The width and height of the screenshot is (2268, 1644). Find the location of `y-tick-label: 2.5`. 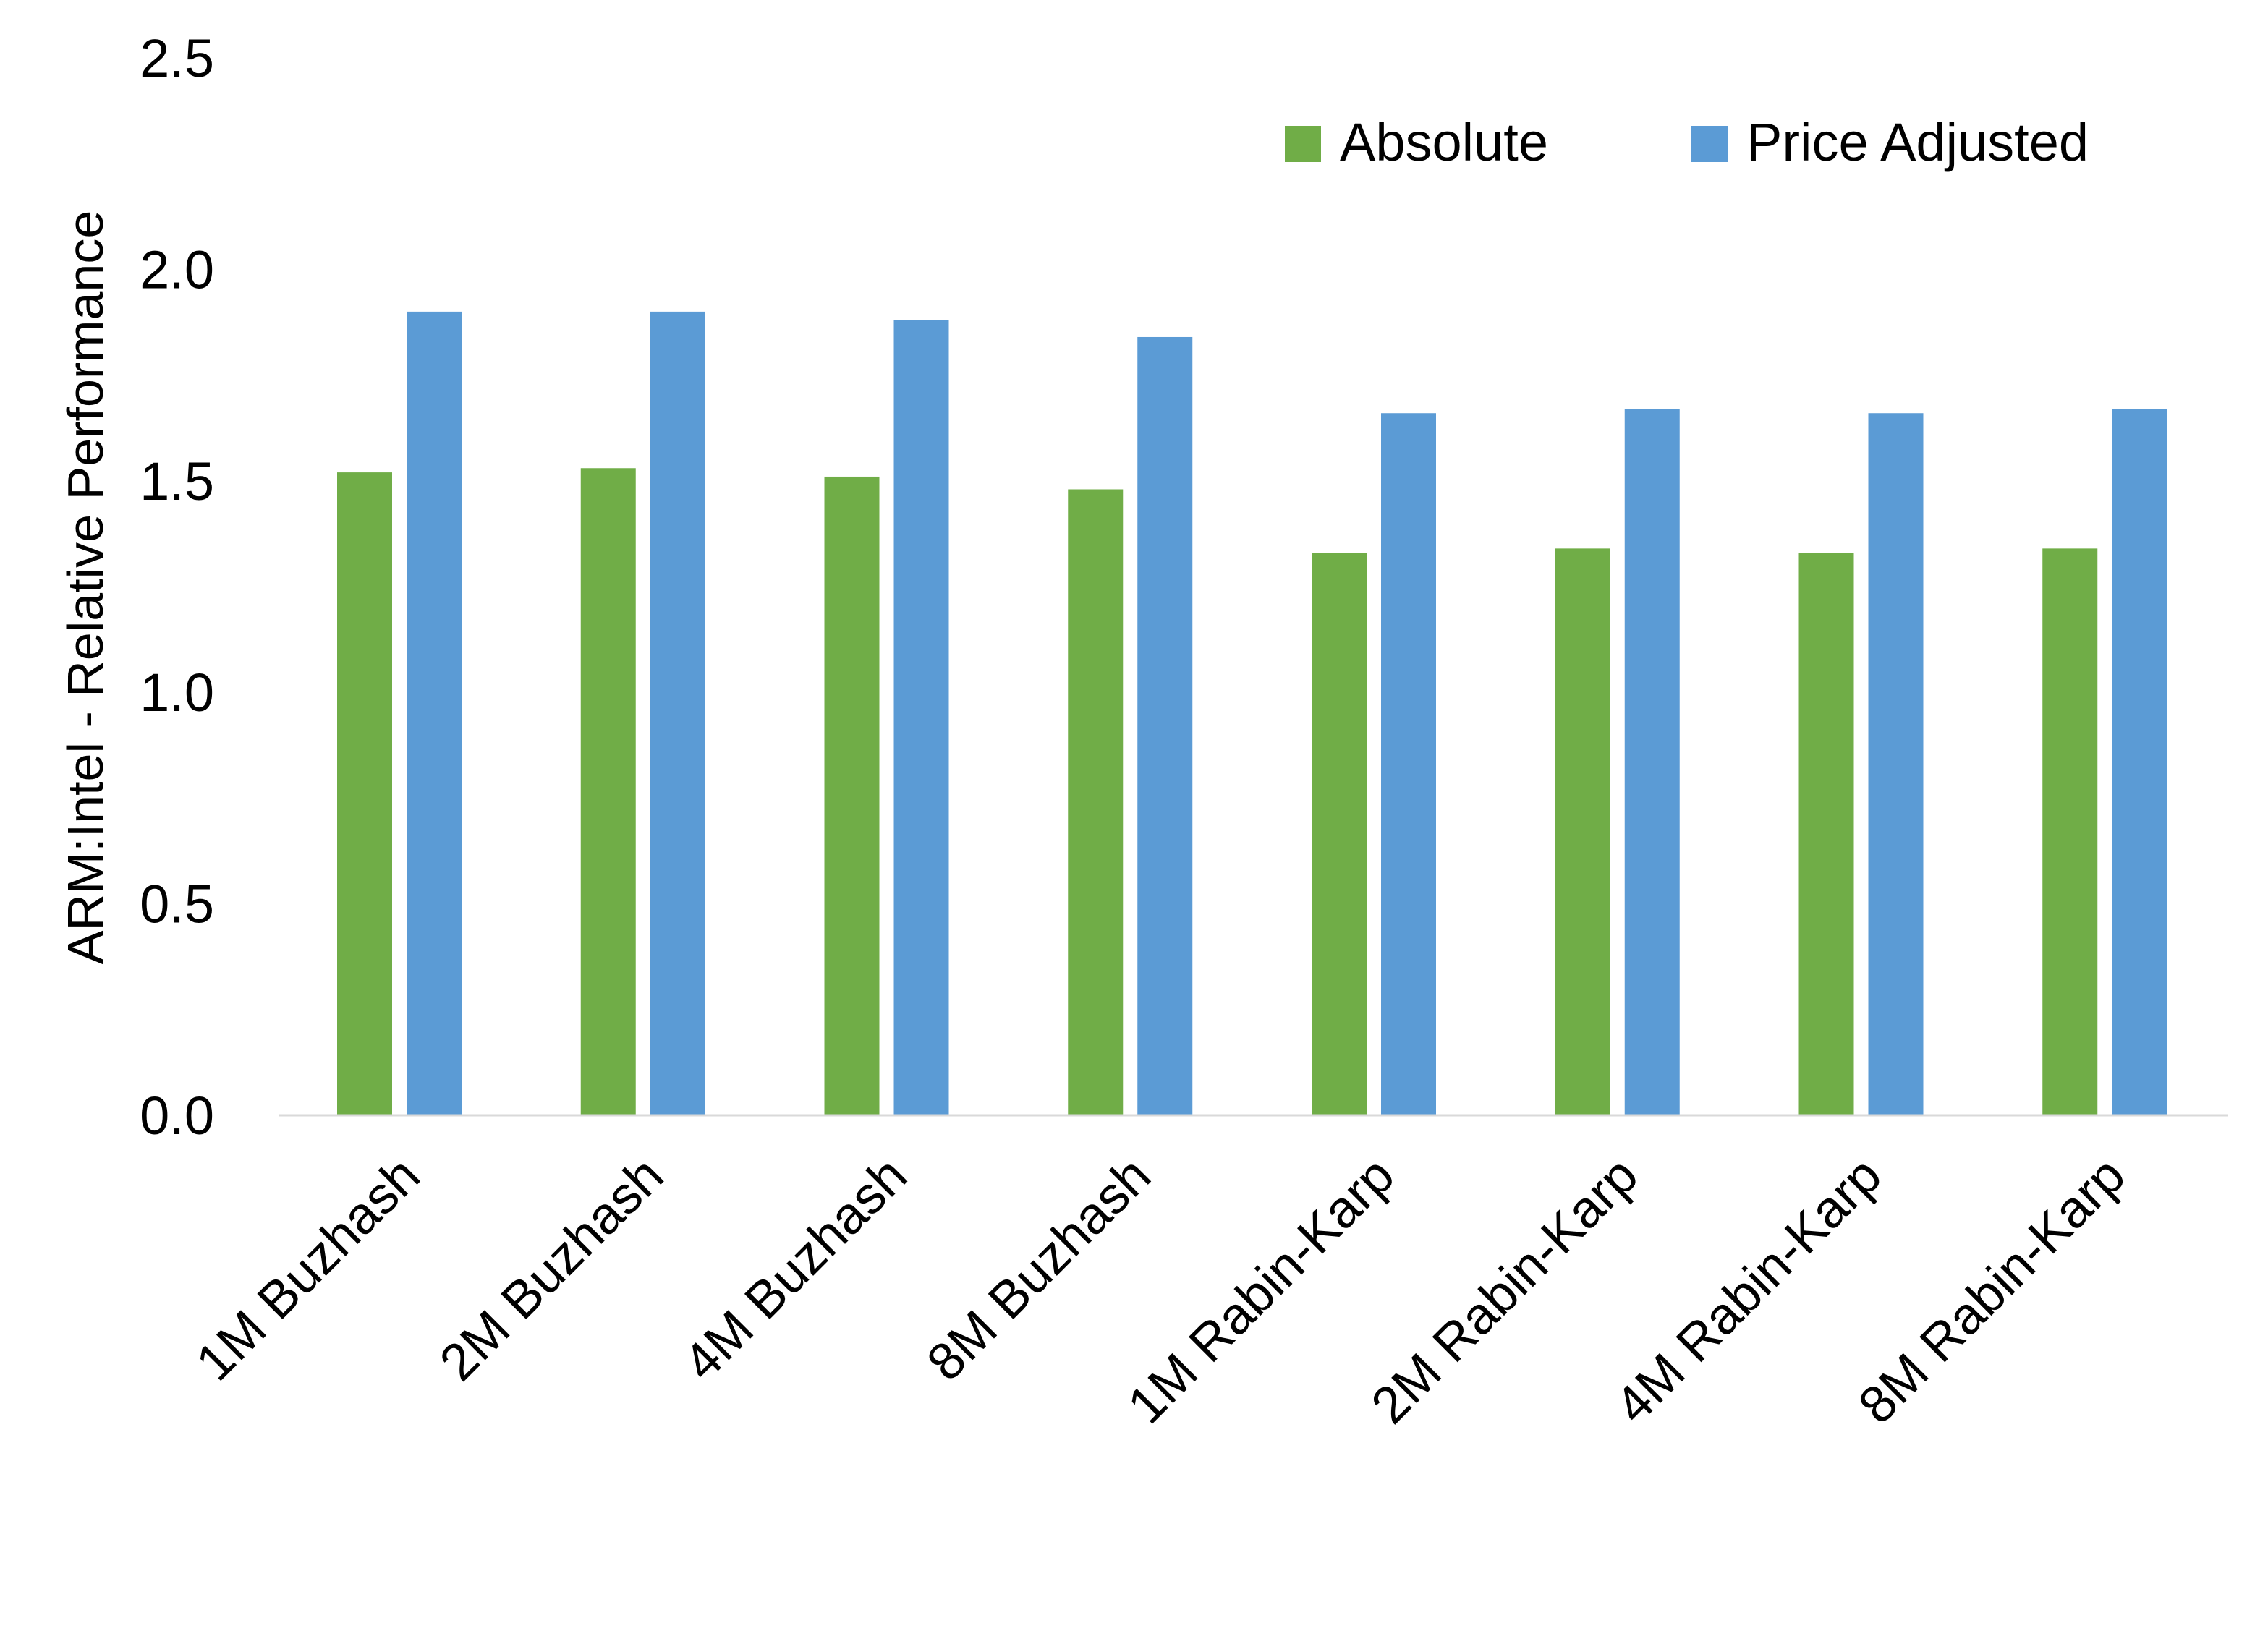

y-tick-label: 2.5 is located at coordinates (177, 58).